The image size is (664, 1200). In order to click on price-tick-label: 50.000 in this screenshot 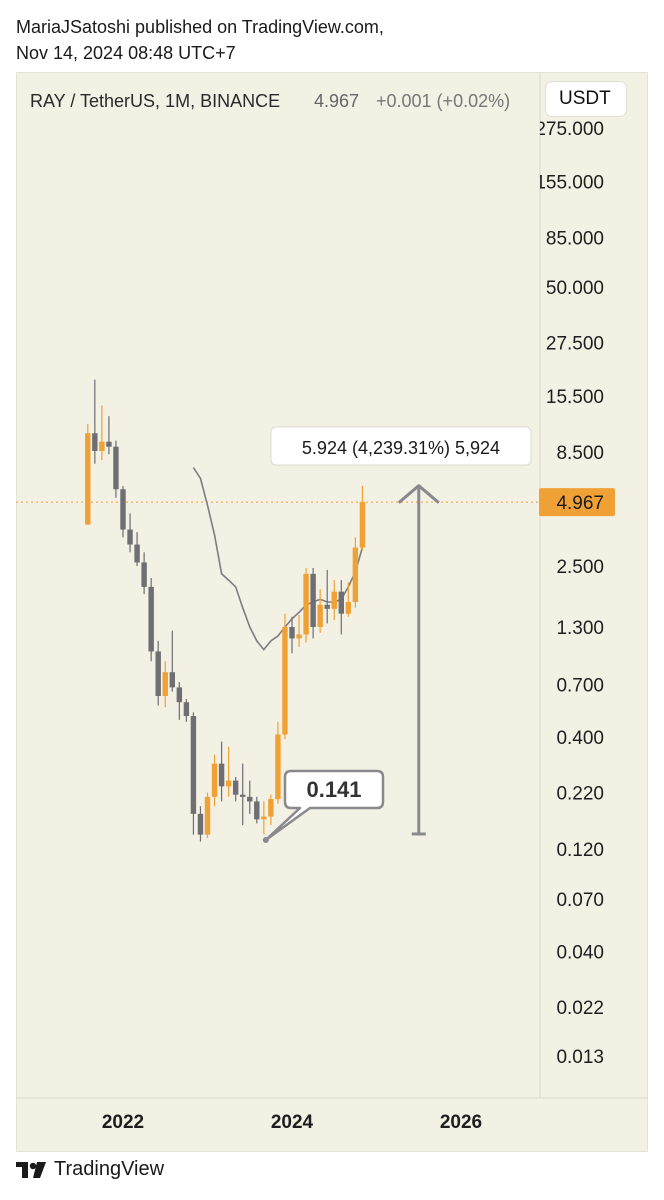, I will do `click(575, 288)`.